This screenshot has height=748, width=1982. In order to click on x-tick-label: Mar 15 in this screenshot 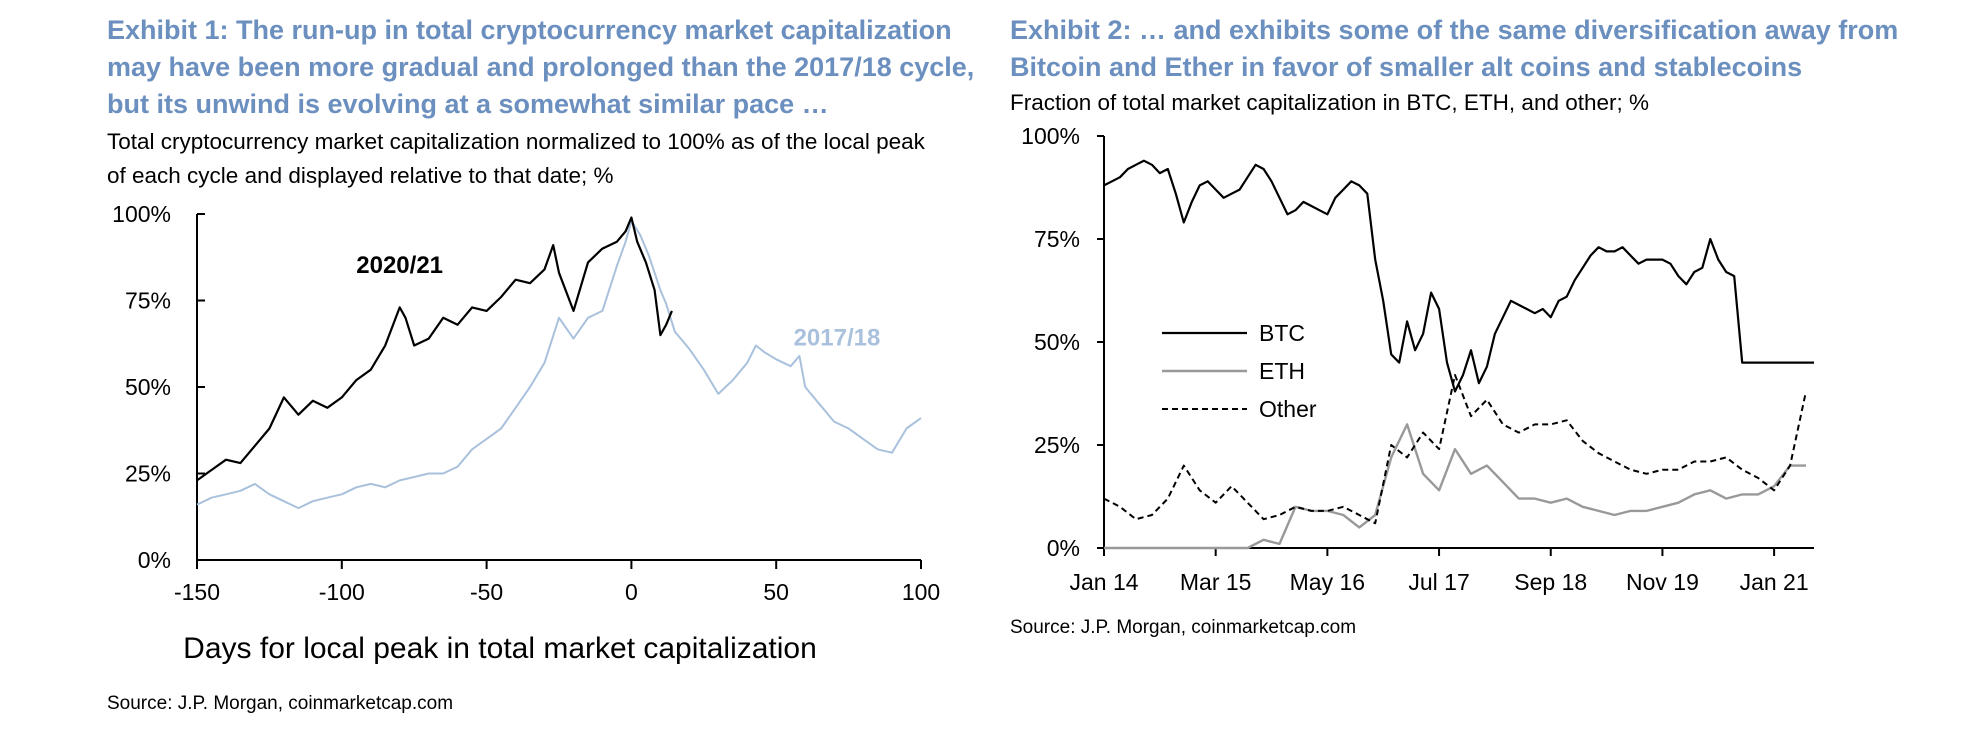, I will do `click(1216, 582)`.